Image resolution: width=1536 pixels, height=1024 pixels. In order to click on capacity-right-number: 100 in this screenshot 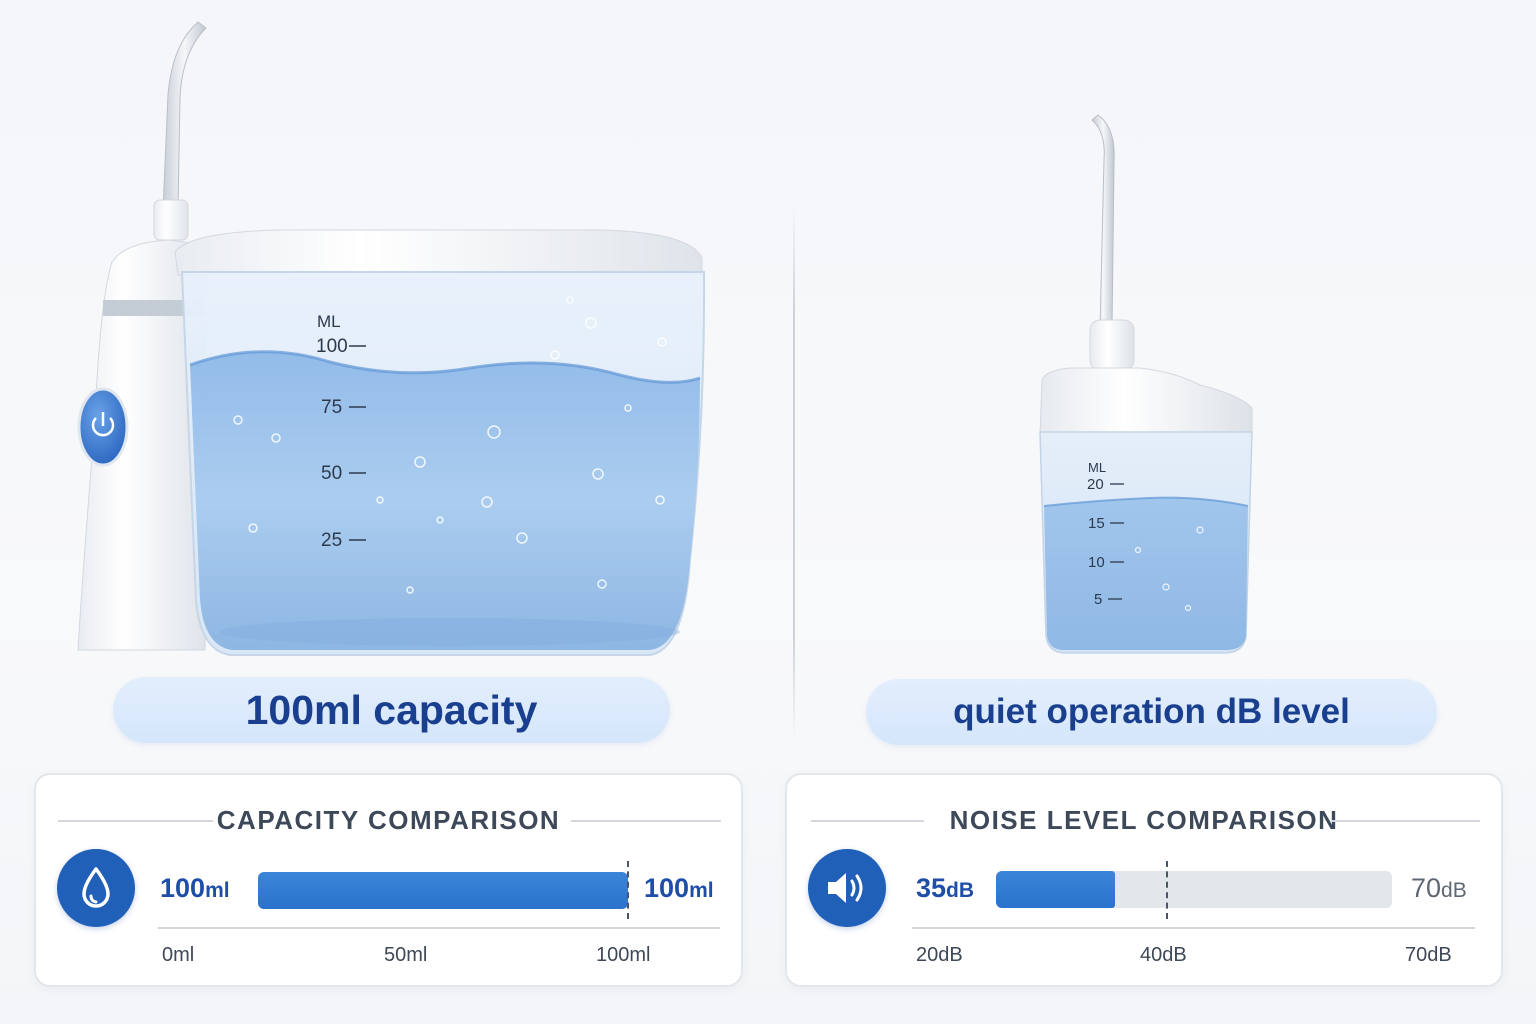, I will do `click(667, 888)`.